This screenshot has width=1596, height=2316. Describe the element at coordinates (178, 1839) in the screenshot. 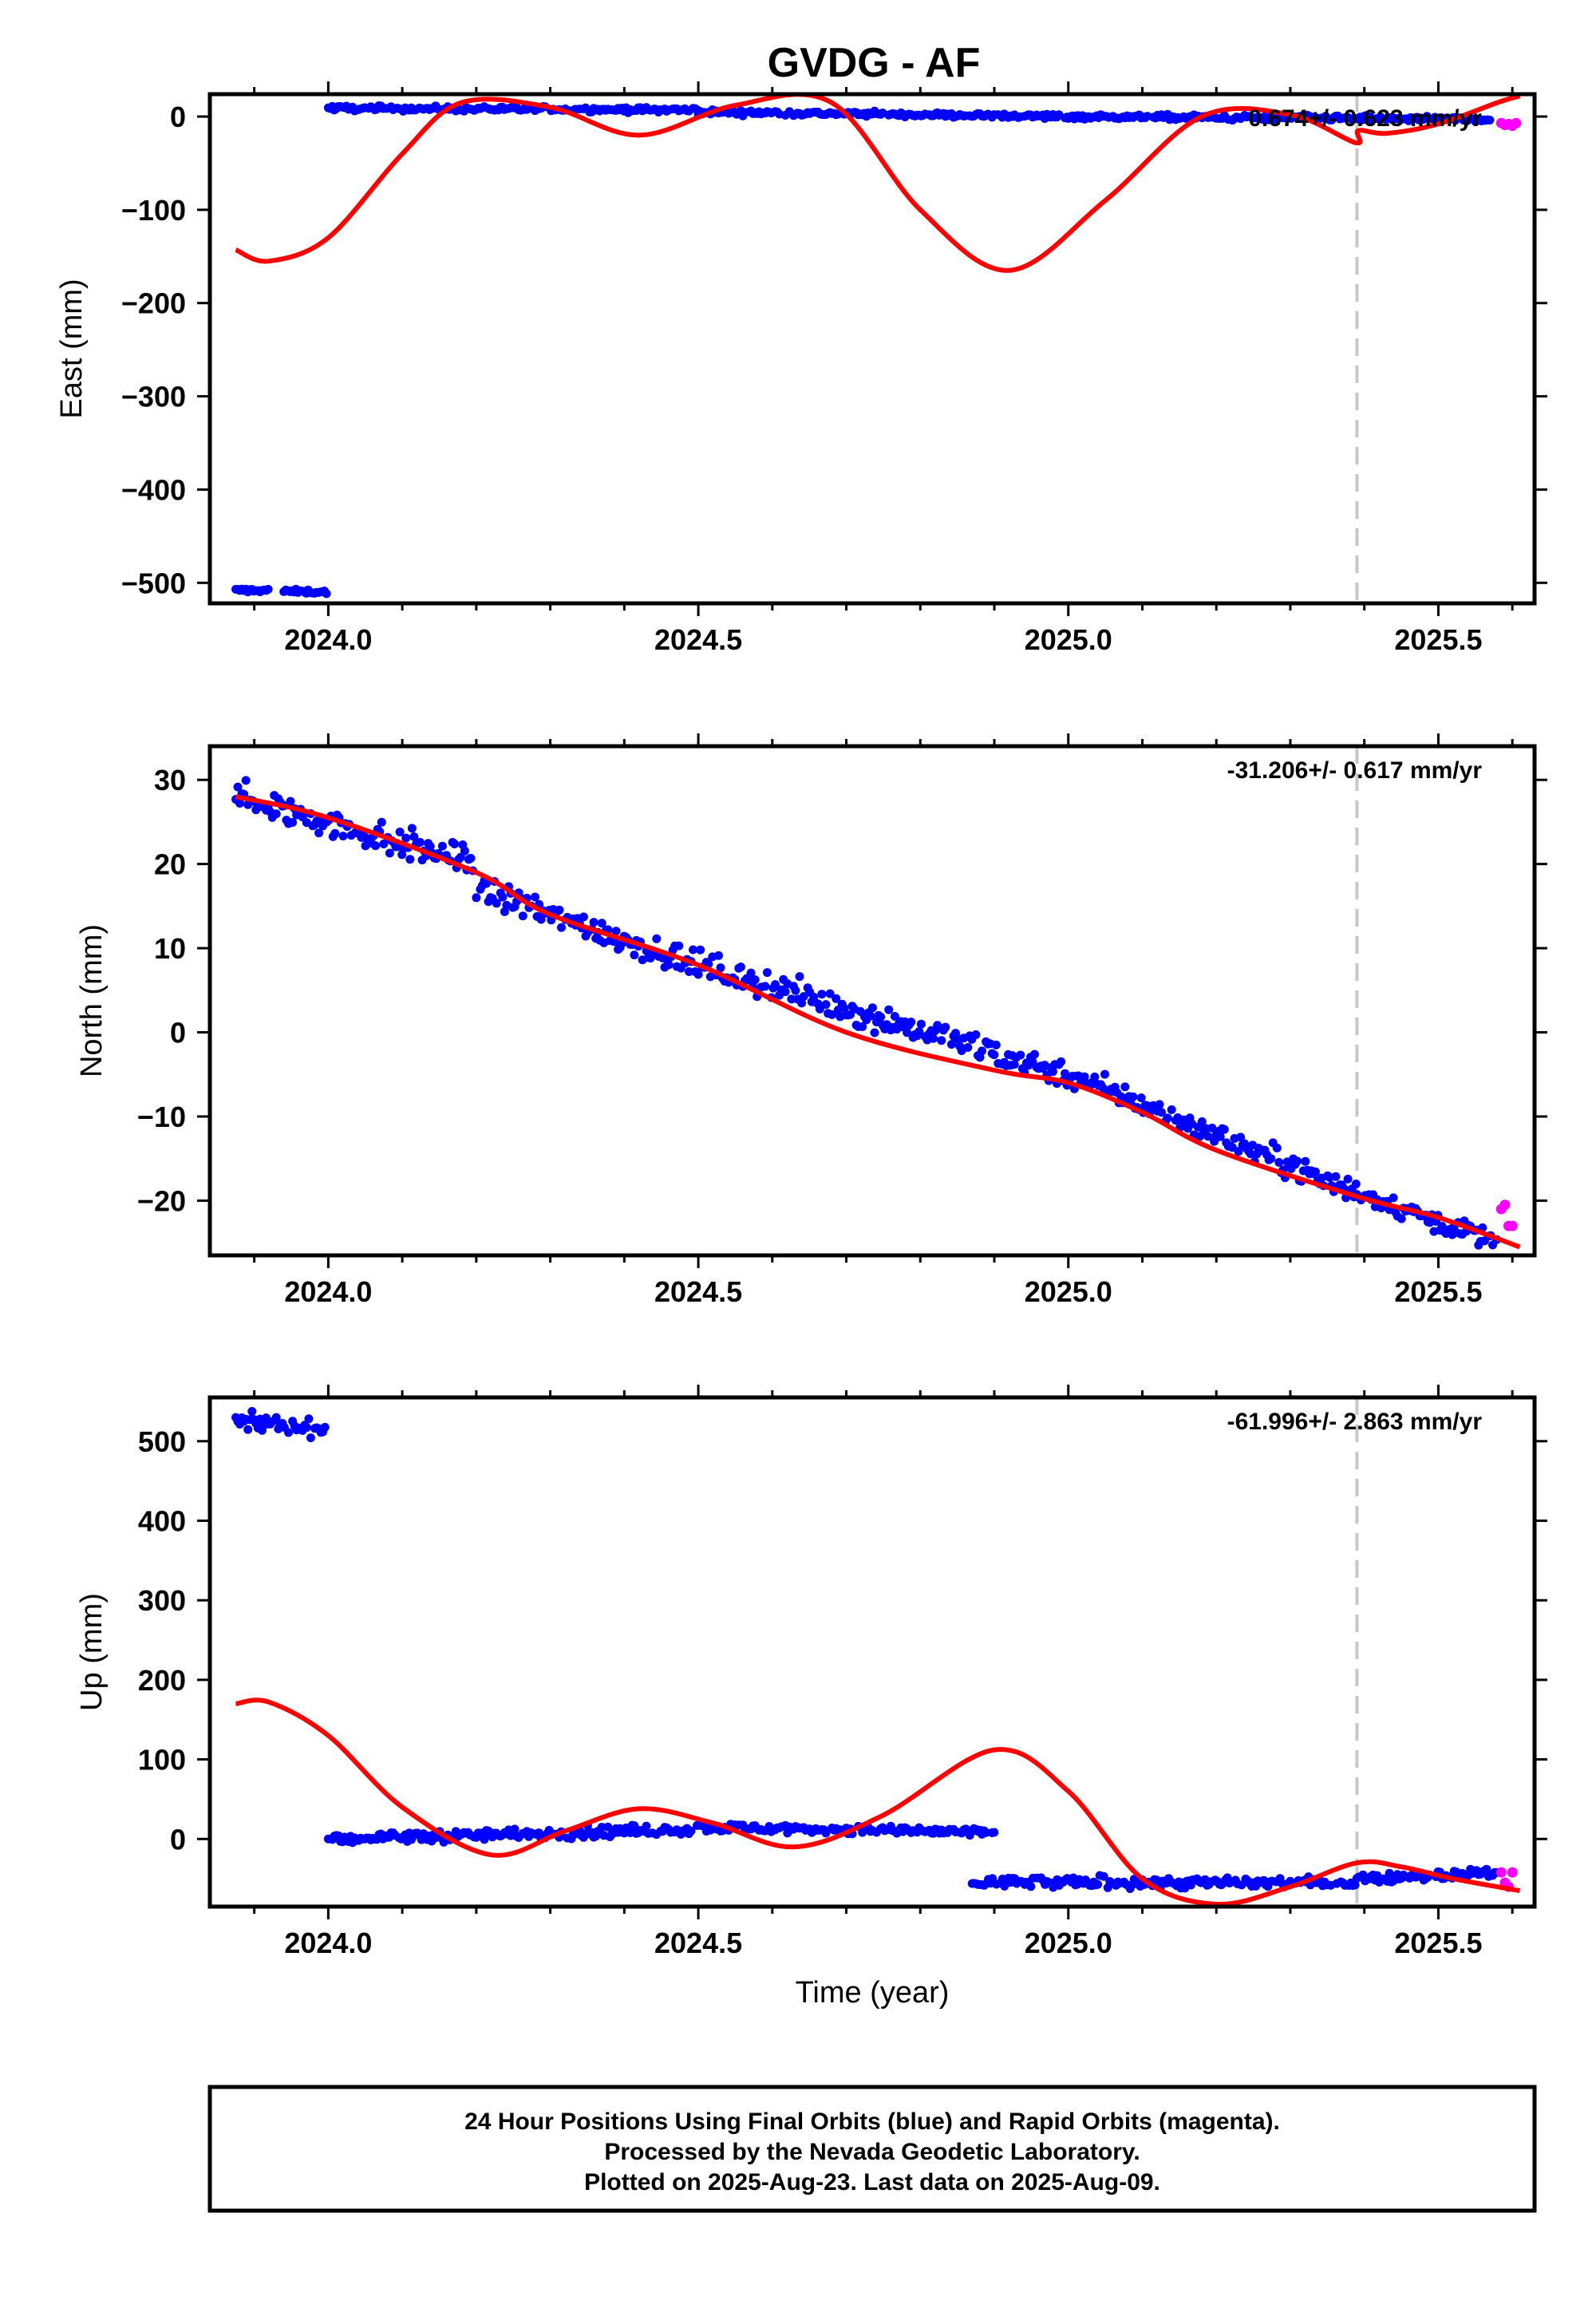

I see `up-y-tick-label: 0` at that location.